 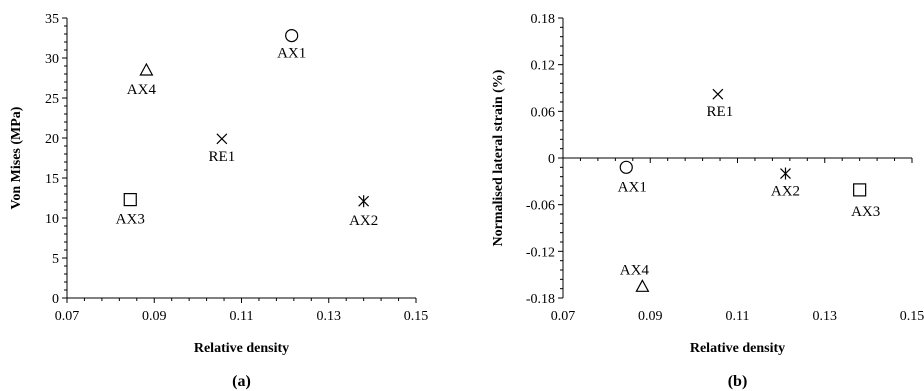 I want to click on panel-b-y-tick-label: 0, so click(x=551, y=159).